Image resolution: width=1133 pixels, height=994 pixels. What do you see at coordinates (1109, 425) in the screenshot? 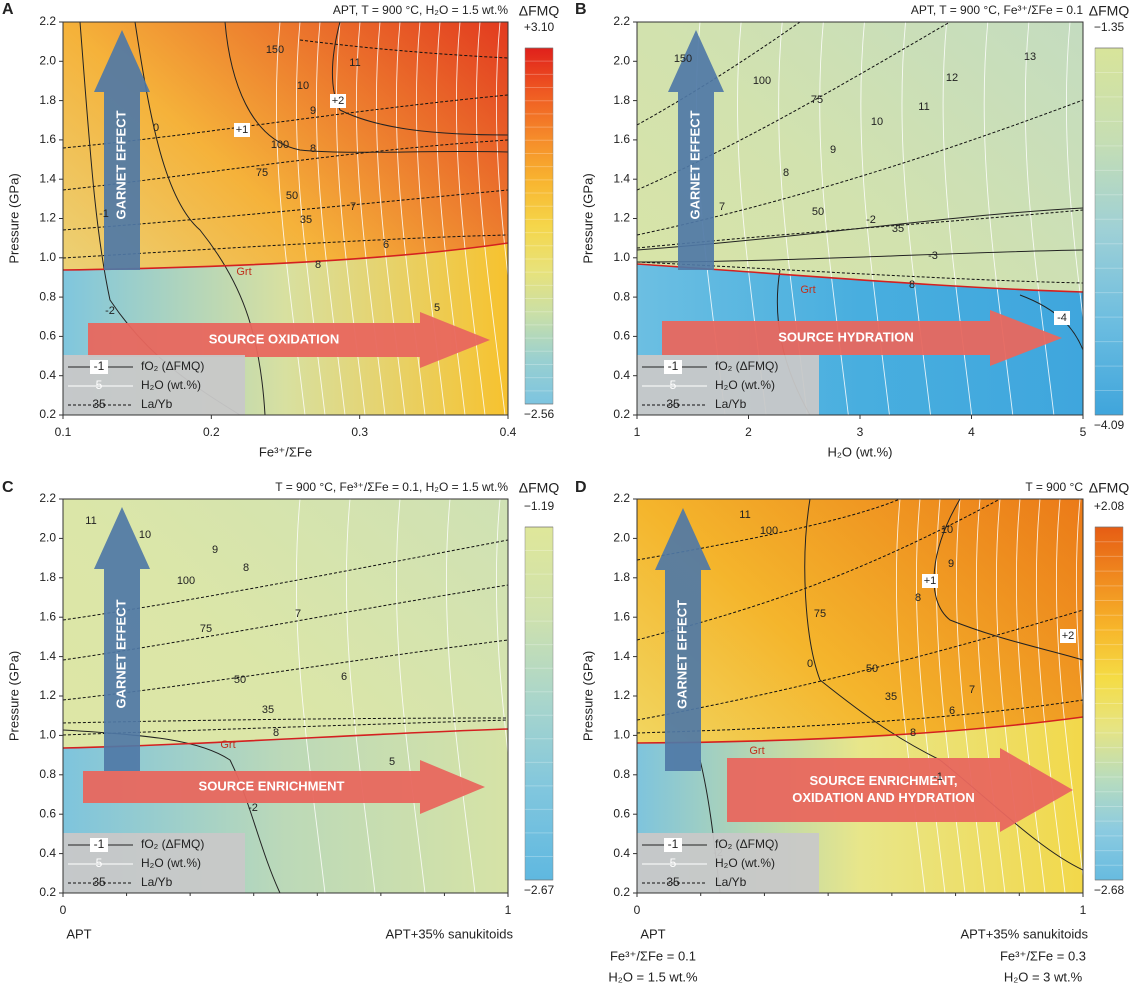
I see `colorbar-tick-label: −4.09` at bounding box center [1109, 425].